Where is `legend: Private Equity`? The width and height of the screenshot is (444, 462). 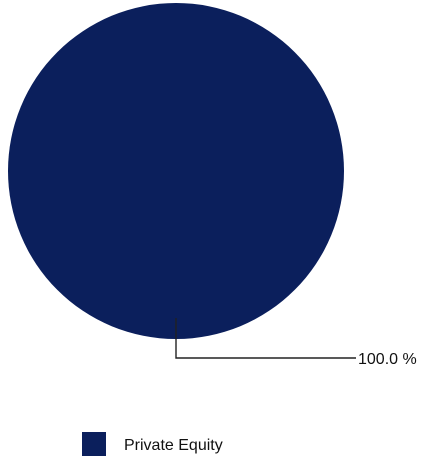 legend: Private Equity is located at coordinates (152, 444).